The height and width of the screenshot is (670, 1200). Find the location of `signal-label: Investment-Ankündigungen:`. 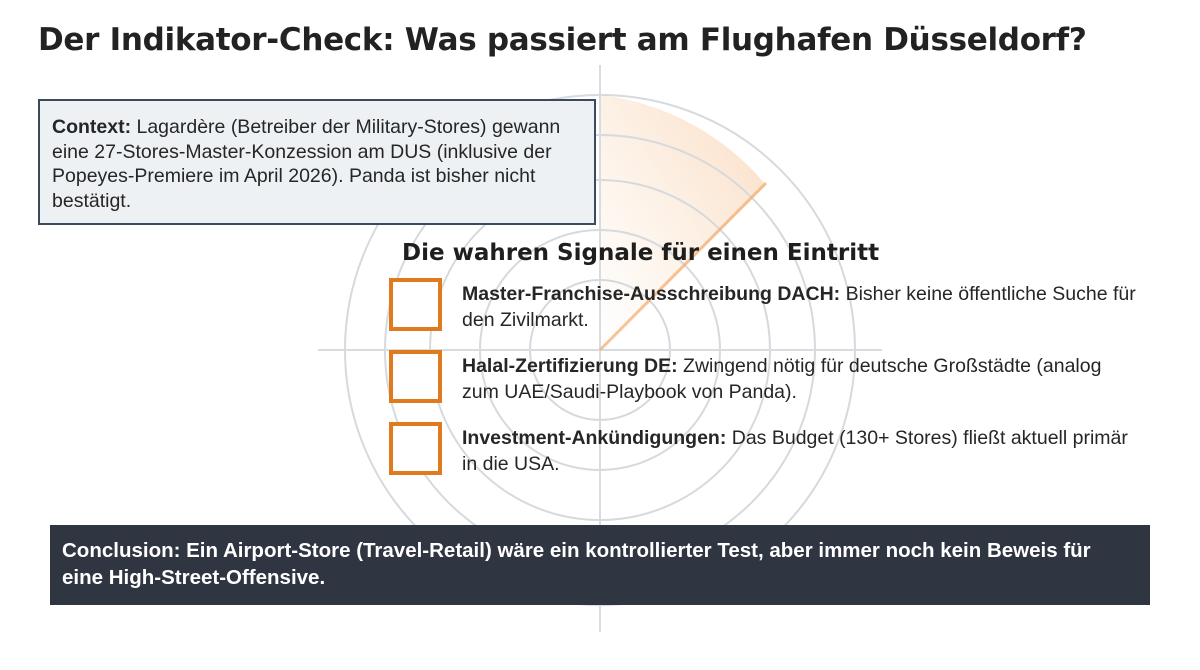

signal-label: Investment-Ankündigungen: is located at coordinates (594, 438).